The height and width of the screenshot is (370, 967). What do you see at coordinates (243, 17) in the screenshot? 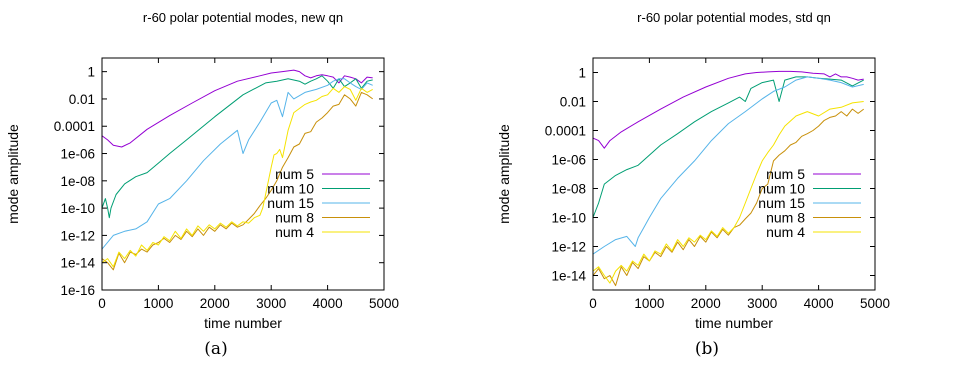
I see `chart-title: r-60 polar potential modes, new qn` at bounding box center [243, 17].